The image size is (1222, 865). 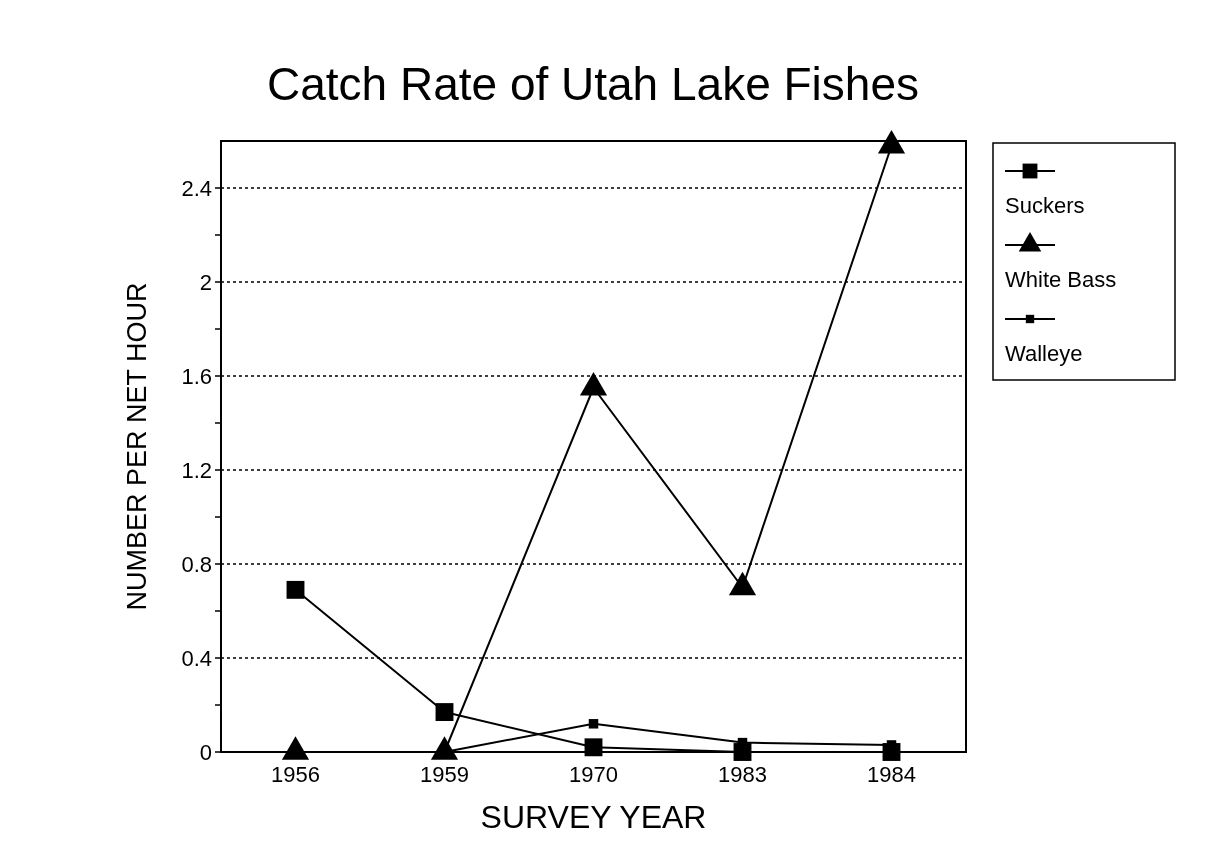 What do you see at coordinates (196, 564) in the screenshot?
I see `y-tick-label: 0.8` at bounding box center [196, 564].